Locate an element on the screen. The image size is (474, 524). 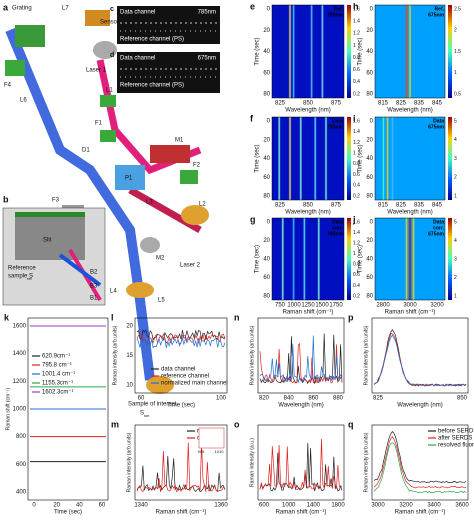
inset-tick-label: 1010 is located at coordinates (220, 451).